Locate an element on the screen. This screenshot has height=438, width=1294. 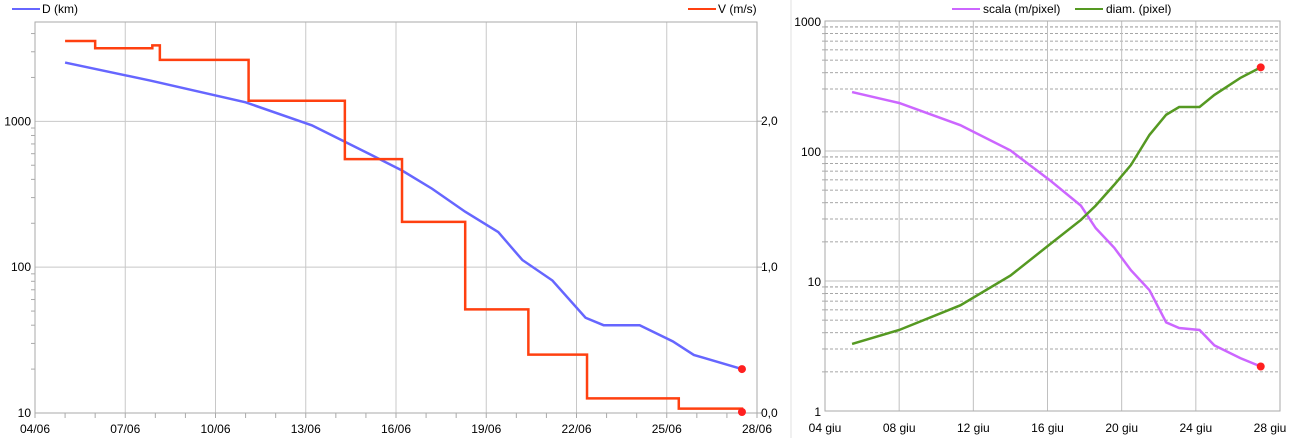
x-tick-label: 04 giu is located at coordinates (825, 428).